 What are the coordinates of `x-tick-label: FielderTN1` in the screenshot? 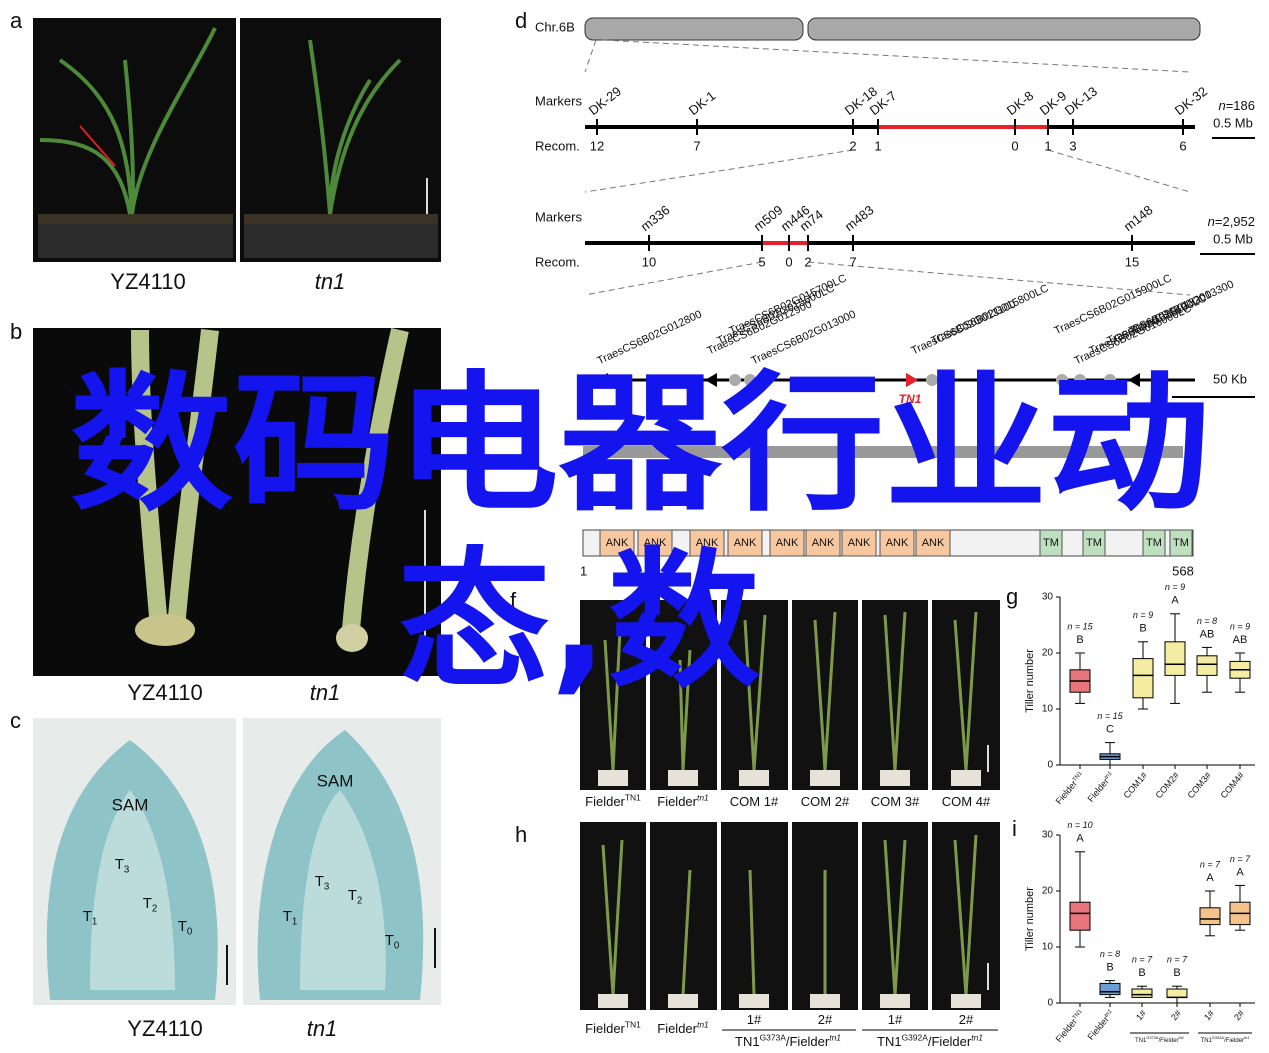 It's located at (1070, 788).